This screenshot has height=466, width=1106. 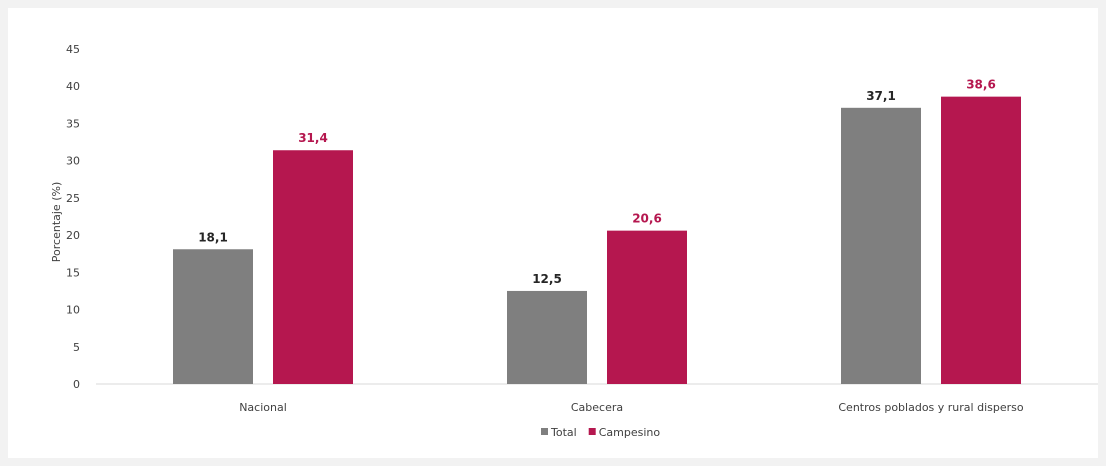 I want to click on data-label: 20,6, so click(x=647, y=219).